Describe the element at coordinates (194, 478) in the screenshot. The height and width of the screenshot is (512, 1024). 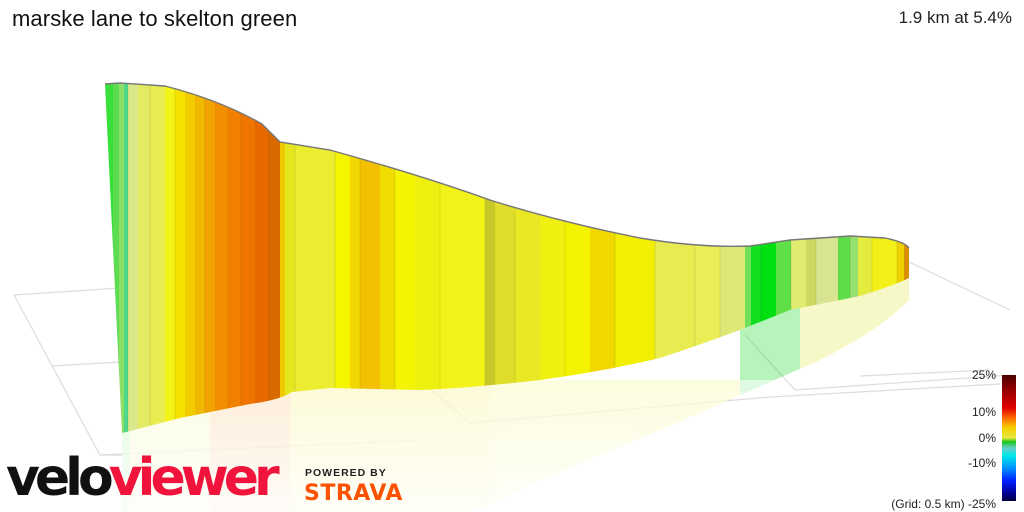
I see `logo-viewer: viewer` at that location.